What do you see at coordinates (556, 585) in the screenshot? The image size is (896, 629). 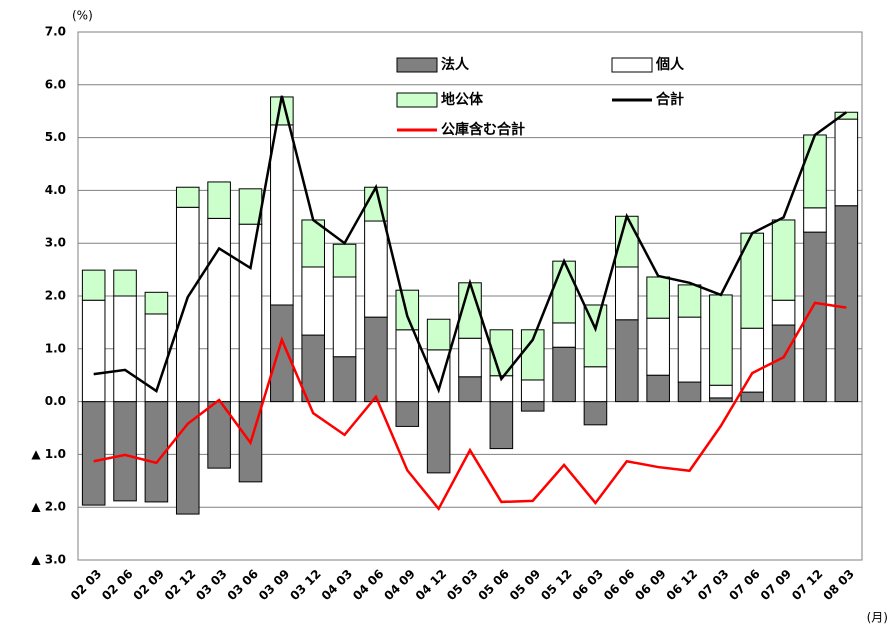 I see `x-tick-label: 05 12` at bounding box center [556, 585].